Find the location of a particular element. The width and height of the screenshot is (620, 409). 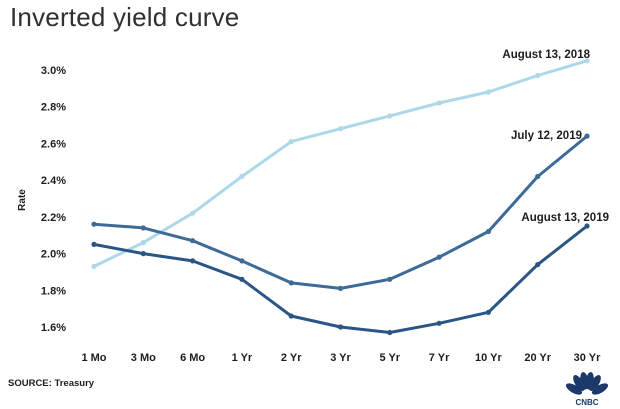

x-tick-label: 7 Yr is located at coordinates (439, 358).